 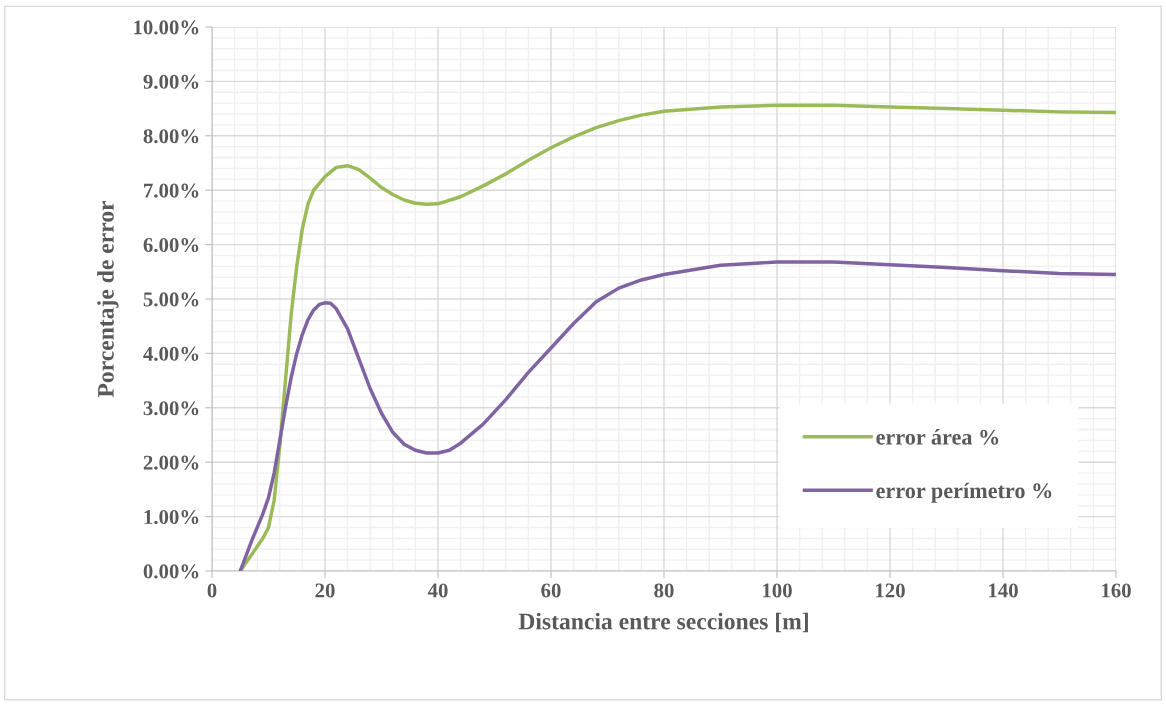 What do you see at coordinates (166, 27) in the screenshot?
I see `y-tick-label: 10.00%` at bounding box center [166, 27].